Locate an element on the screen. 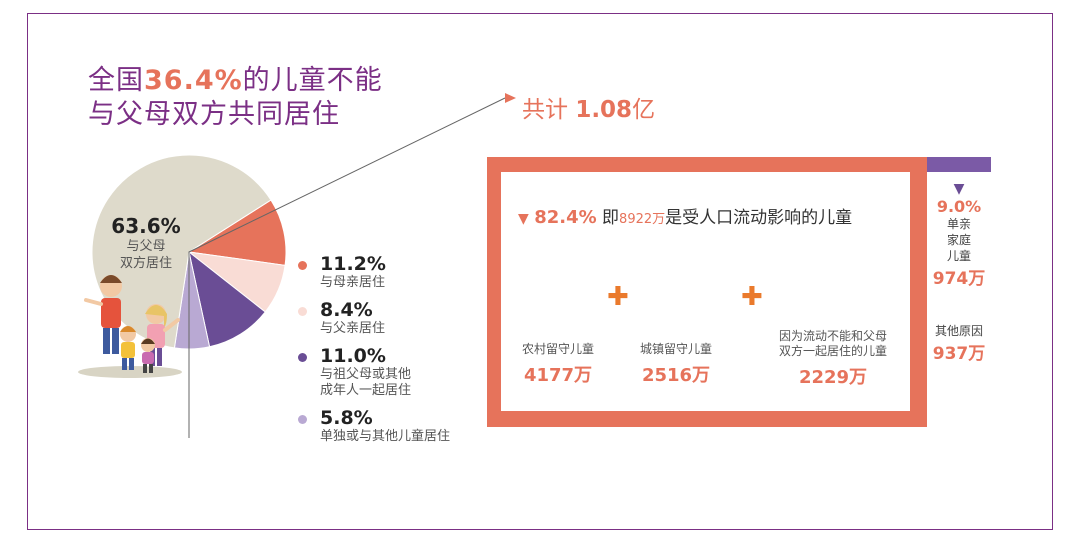 Image resolution: width=1080 pixels, height=548 pixels. single-parent-label: 单亲 is located at coordinates (958, 224).